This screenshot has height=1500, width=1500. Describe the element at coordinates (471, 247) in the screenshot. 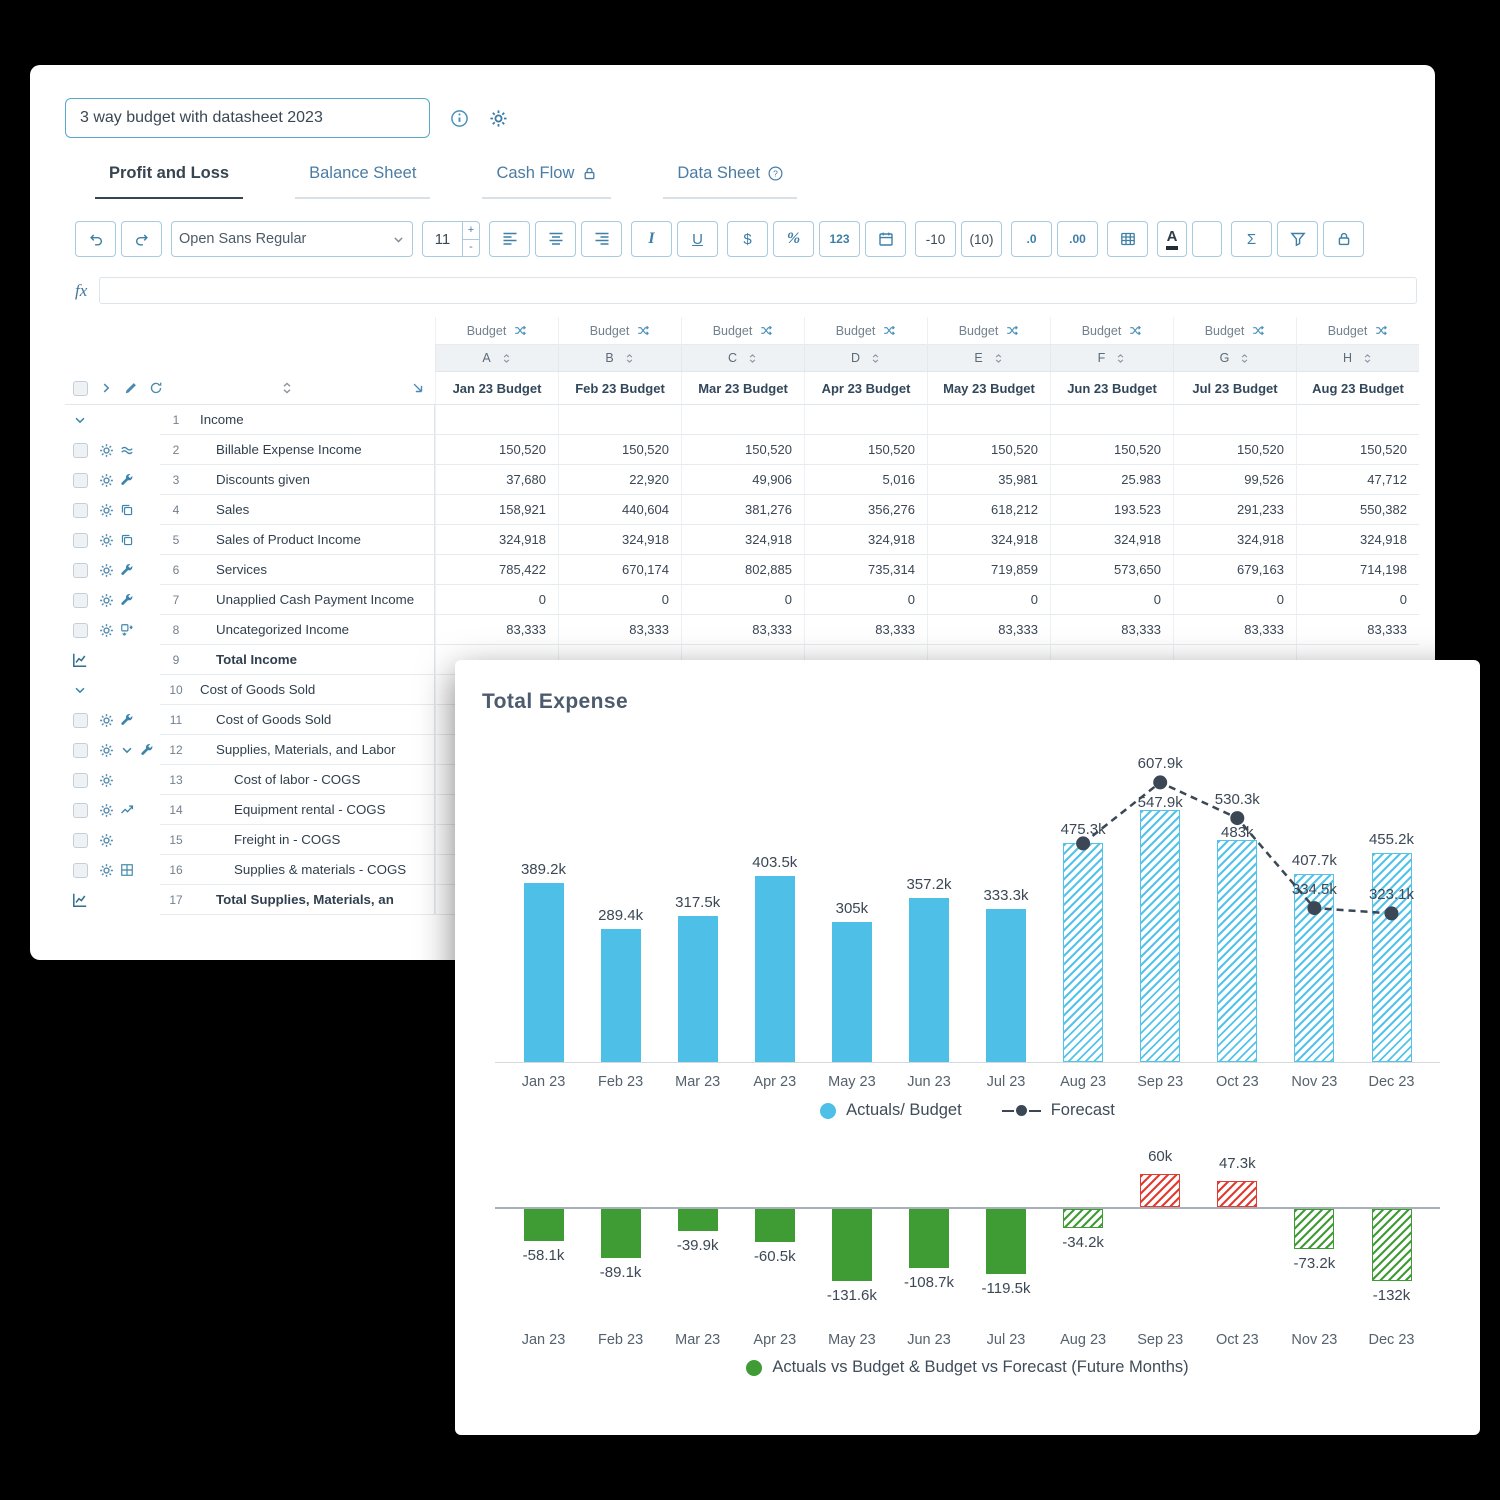

I see `font-size-decrease: -` at that location.